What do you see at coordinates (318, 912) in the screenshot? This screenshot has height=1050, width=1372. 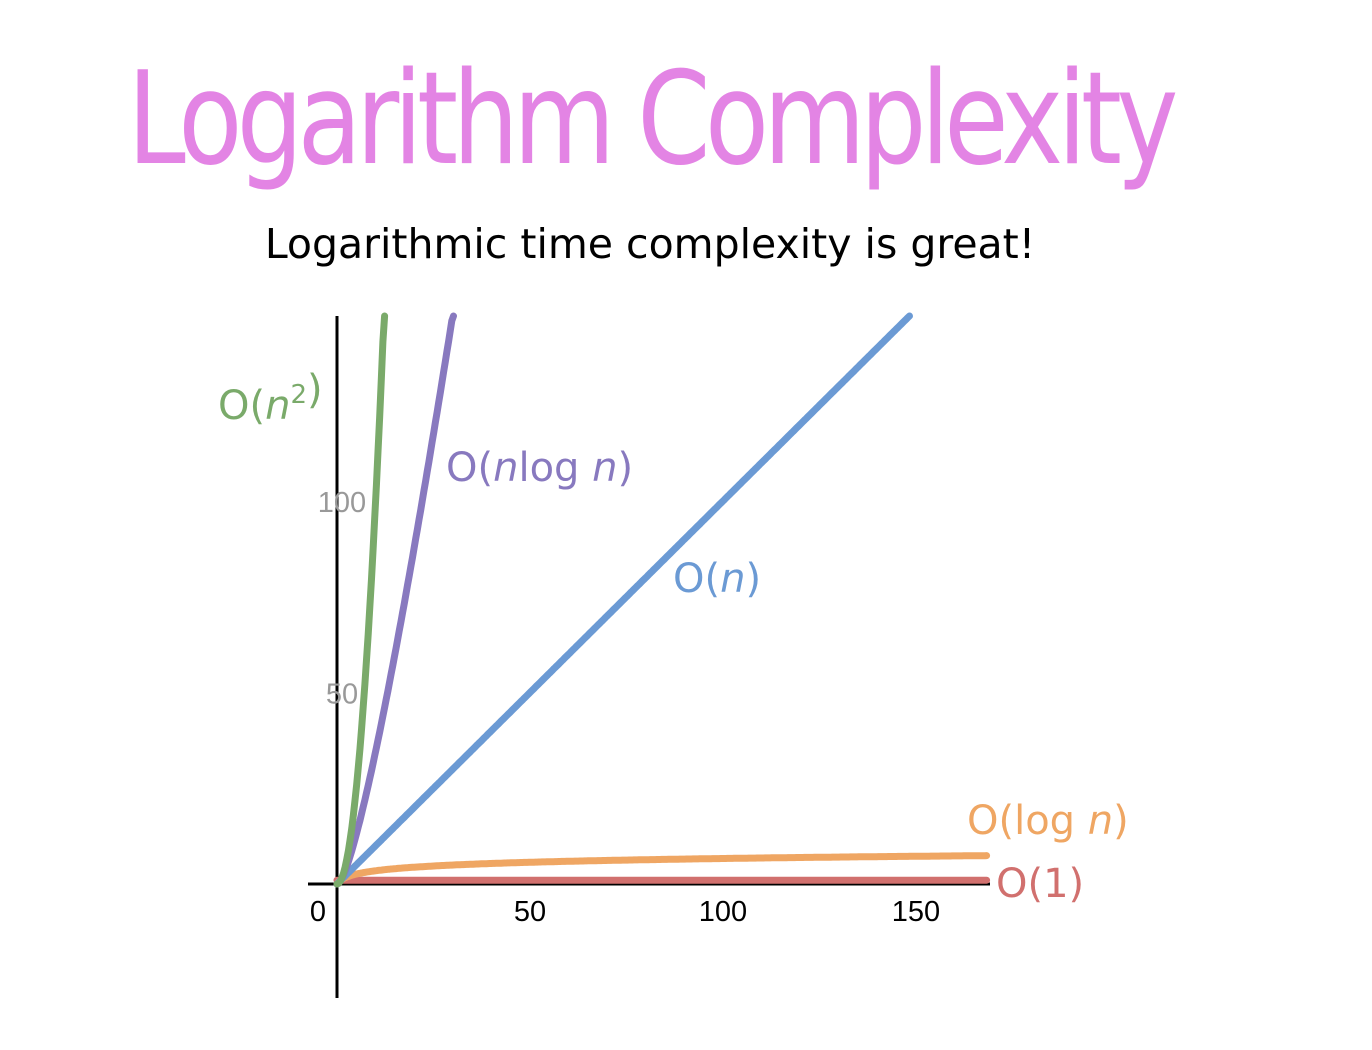 I see `origin-tick-label: 0` at bounding box center [318, 912].